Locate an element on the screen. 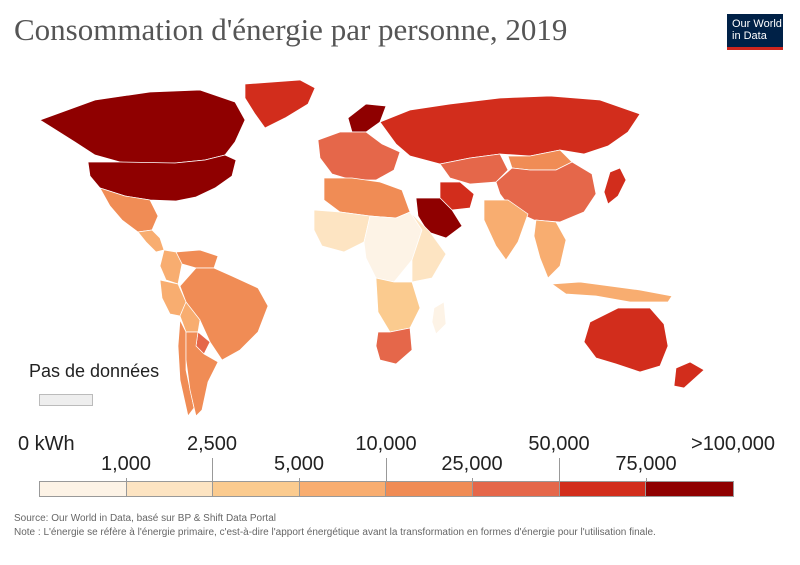  region-venezuela is located at coordinates (197, 259).